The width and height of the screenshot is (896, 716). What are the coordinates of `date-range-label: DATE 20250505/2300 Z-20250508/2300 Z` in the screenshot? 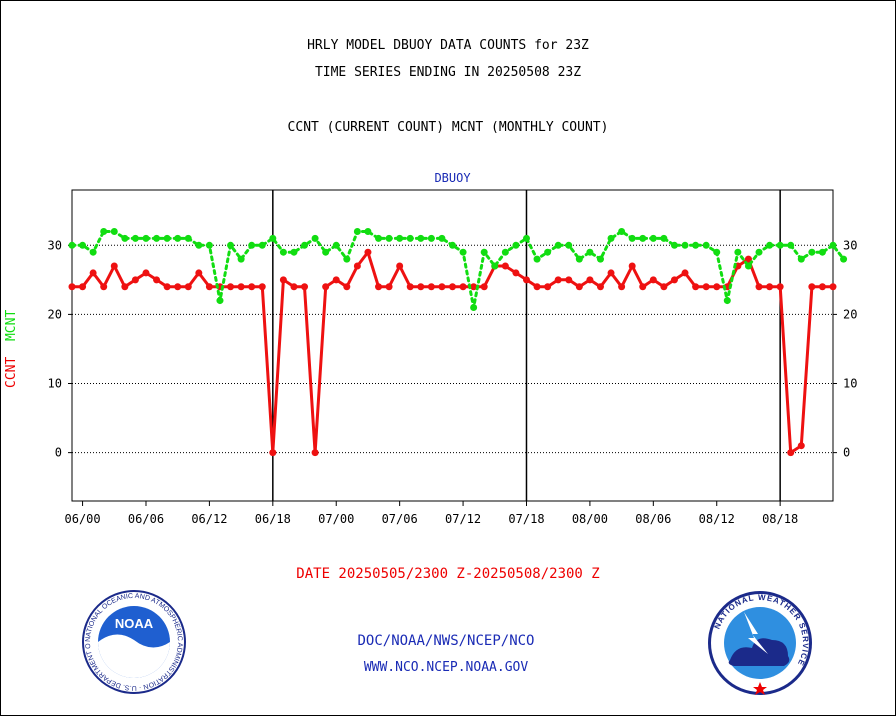 It's located at (448, 574).